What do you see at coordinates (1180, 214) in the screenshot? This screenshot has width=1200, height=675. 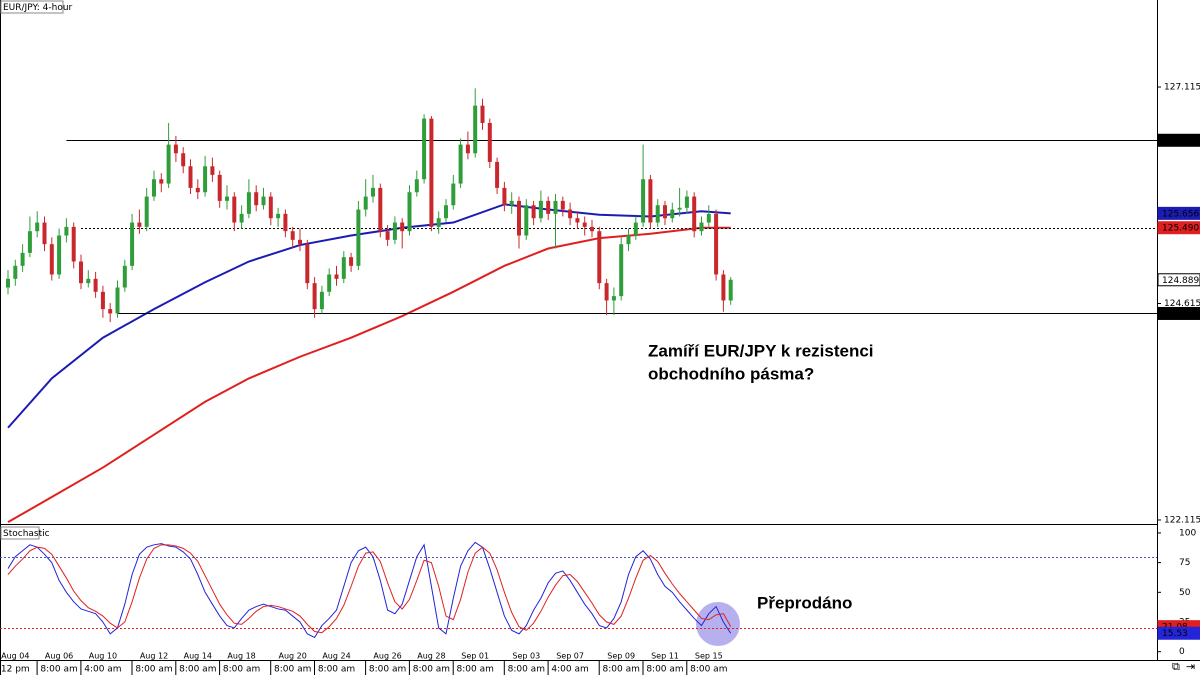 I see `ma-label: 125.656` at bounding box center [1180, 214].